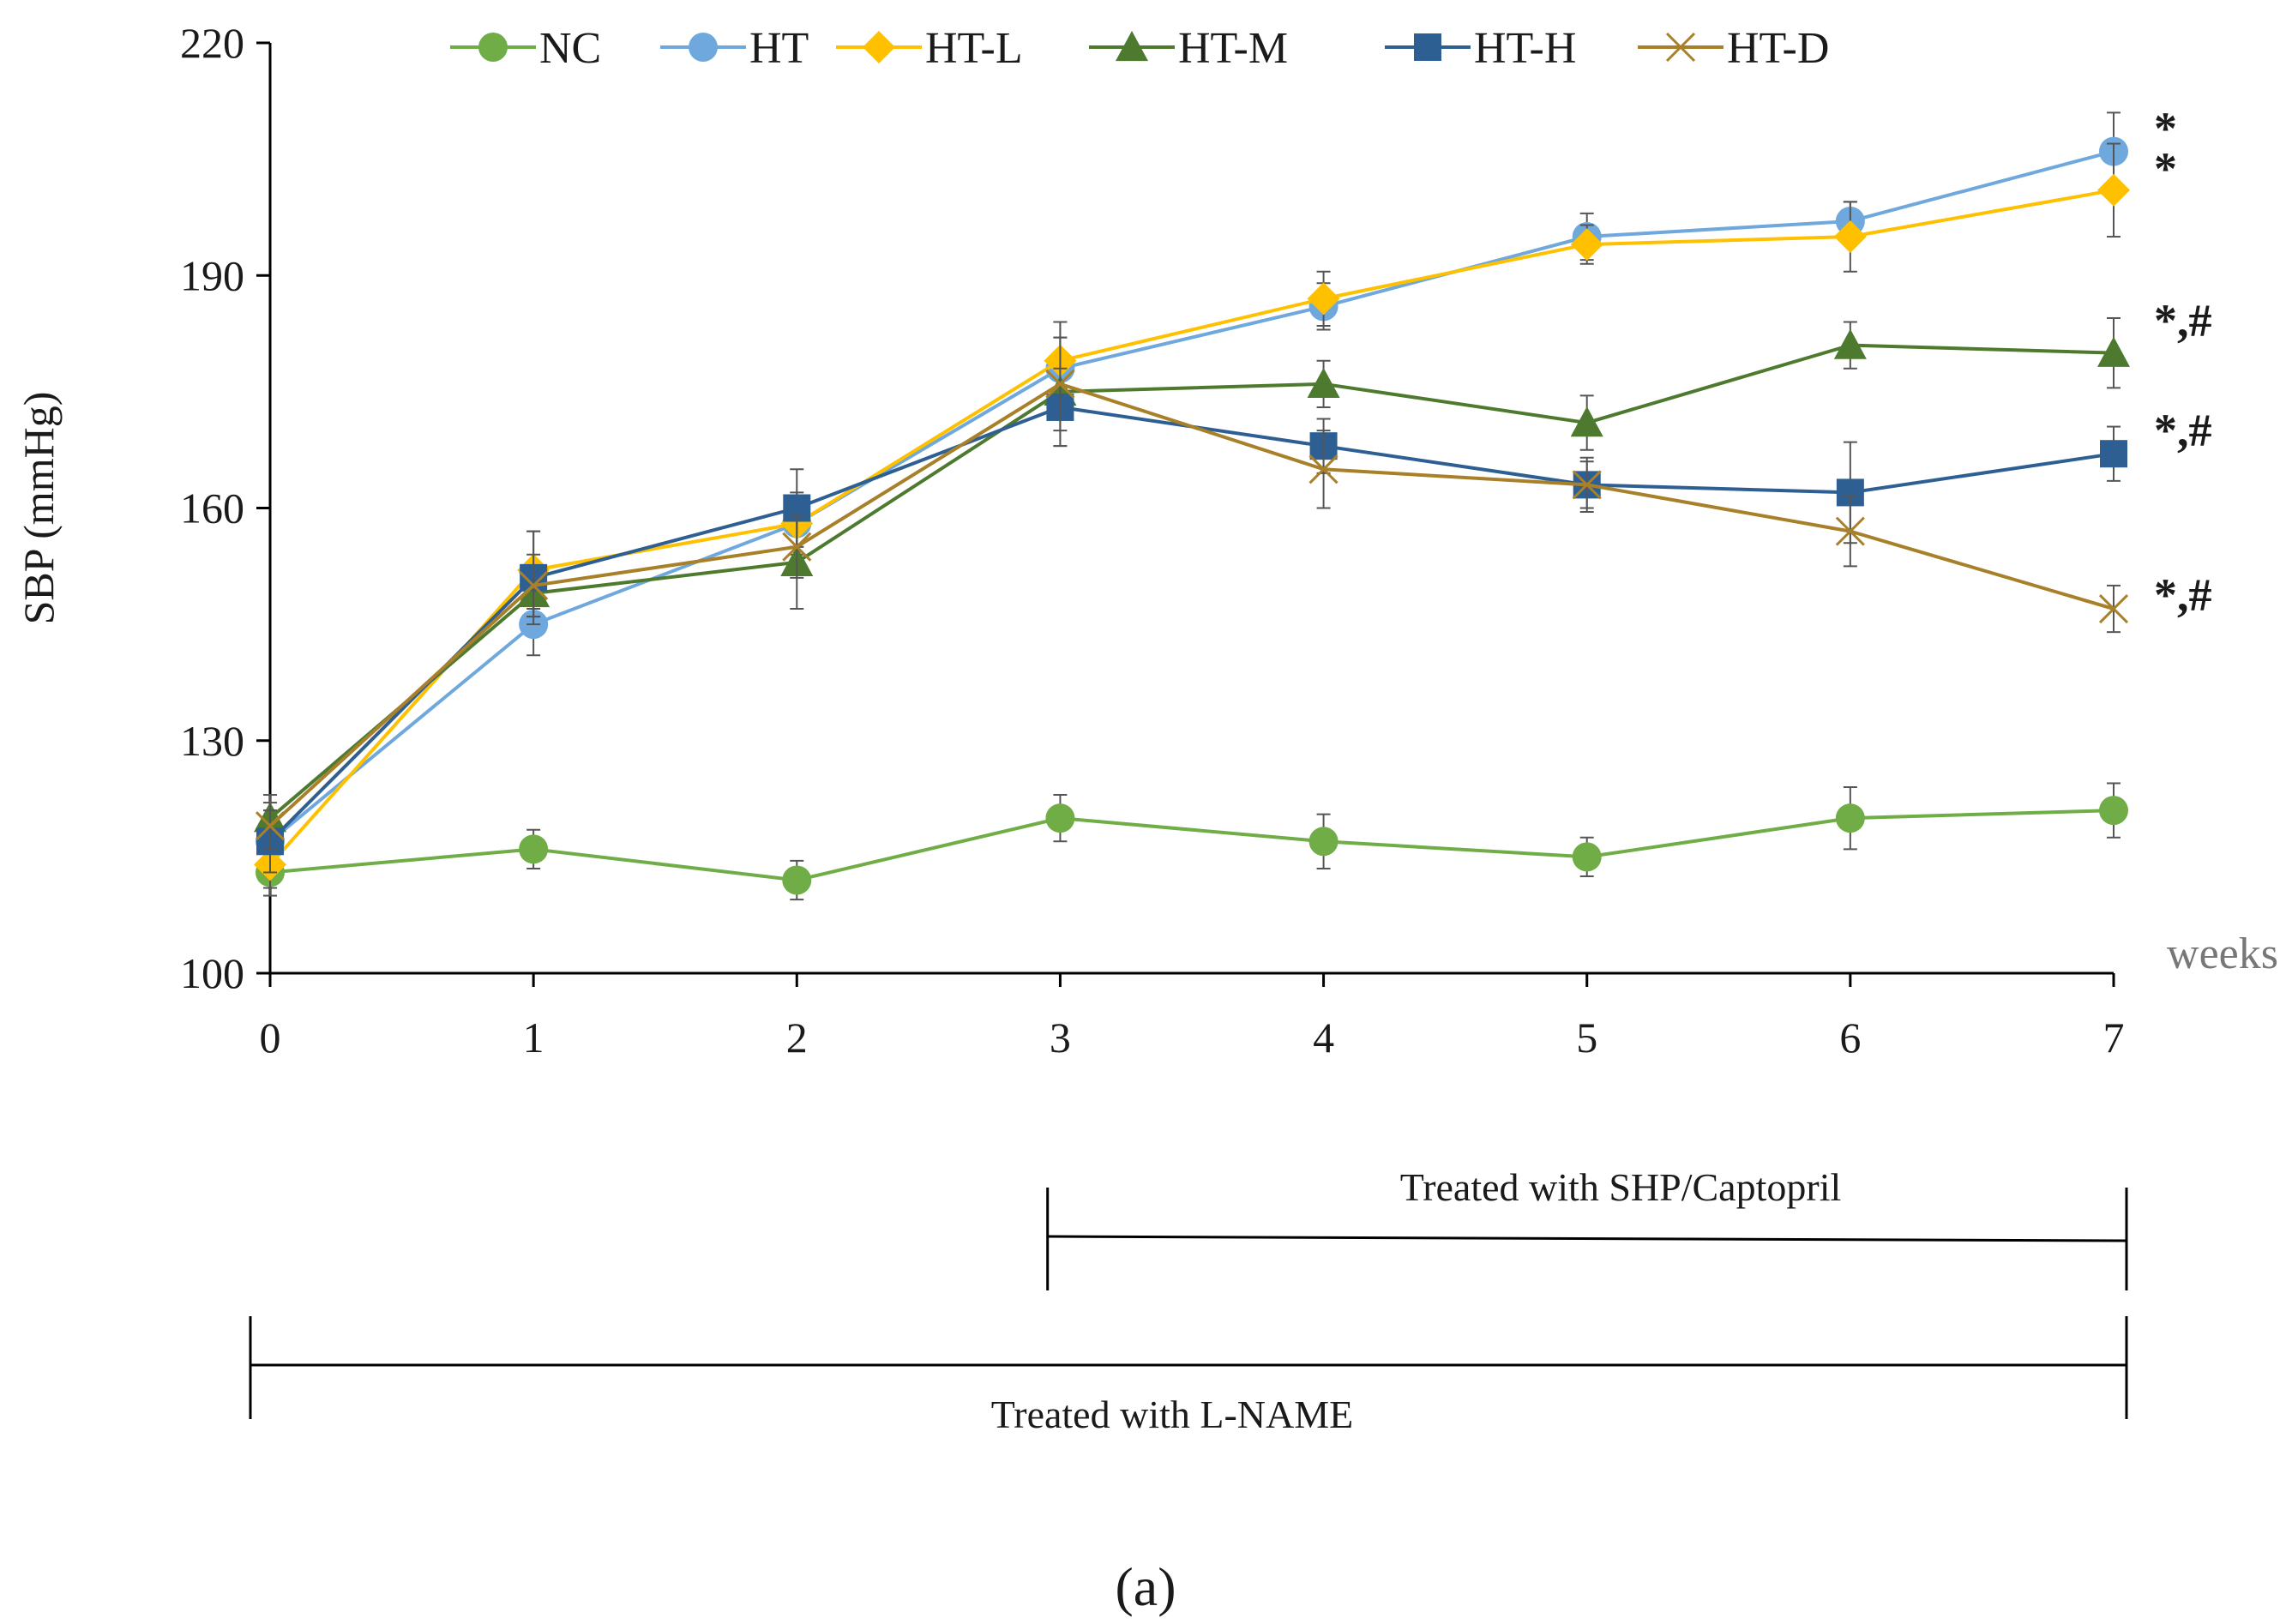  I want to click on x-tick-label: 7, so click(2114, 1037).